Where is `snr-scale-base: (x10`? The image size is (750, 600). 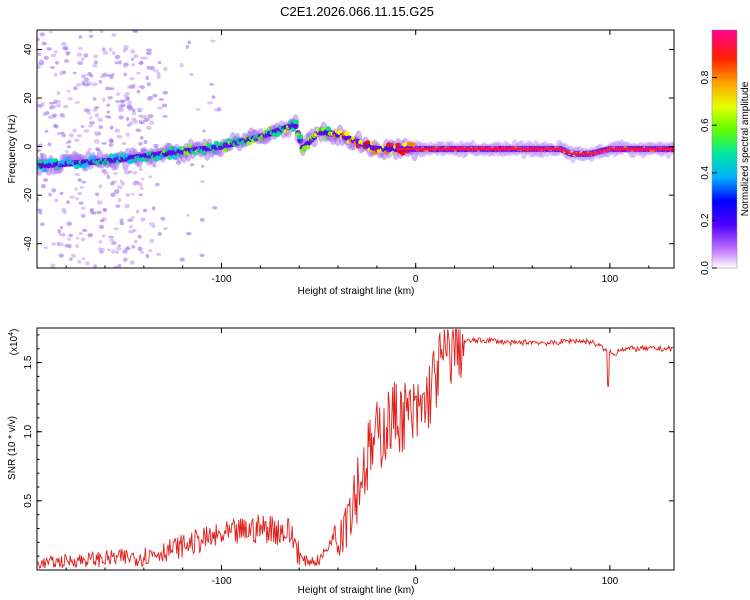 snr-scale-base: (x10 is located at coordinates (14, 345).